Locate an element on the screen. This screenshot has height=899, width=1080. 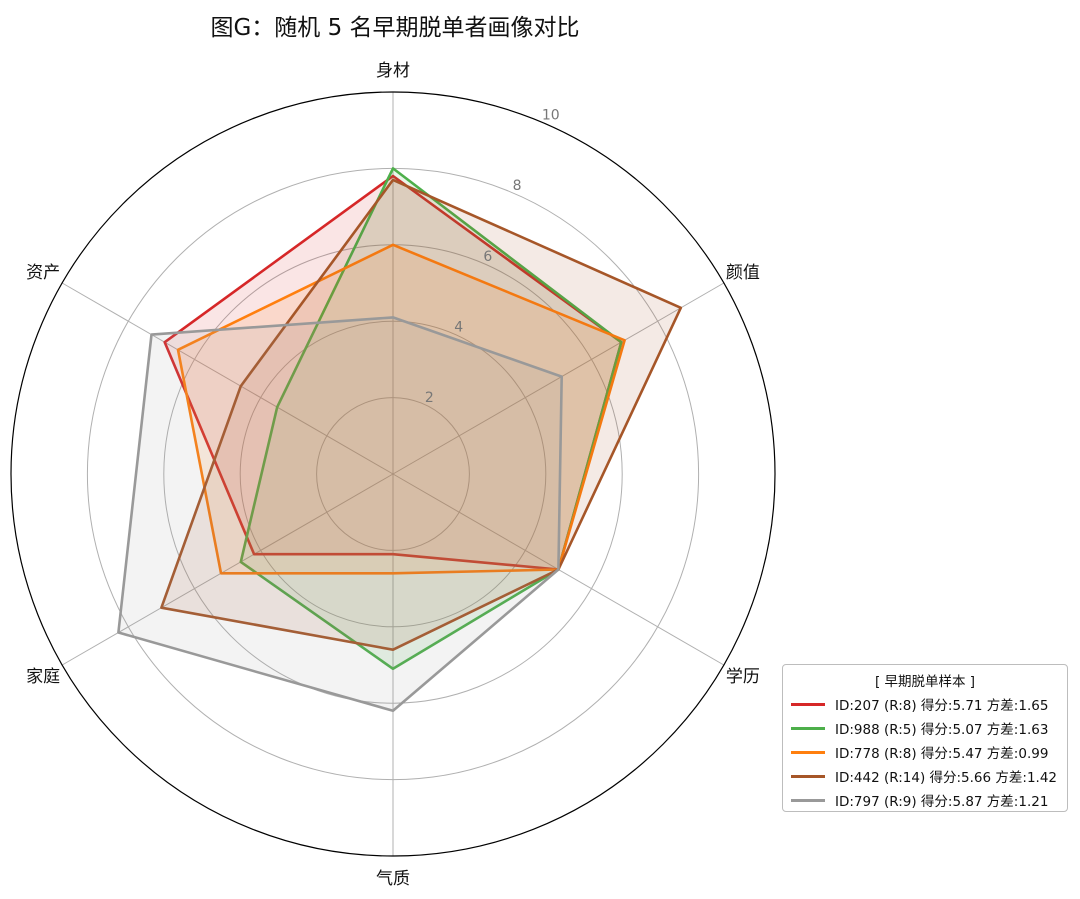
axis-label: 身材 is located at coordinates (393, 71).